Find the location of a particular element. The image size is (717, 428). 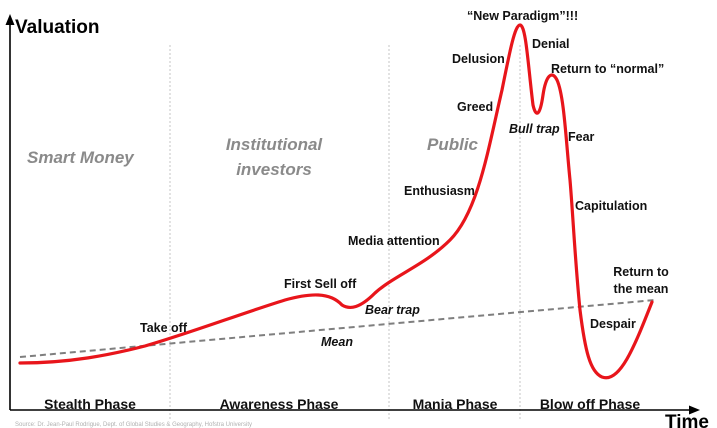

annotation-delusion: Delusion is located at coordinates (478, 59).